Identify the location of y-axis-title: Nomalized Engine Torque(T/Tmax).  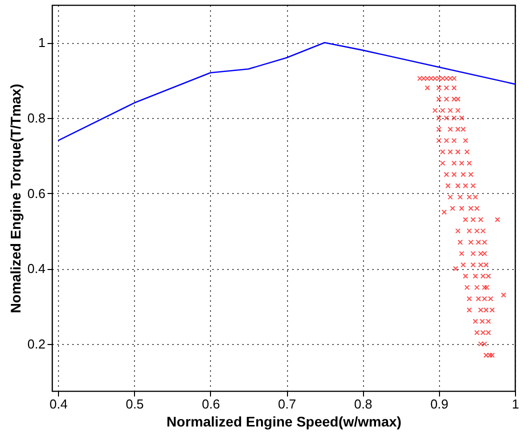
(15, 199).